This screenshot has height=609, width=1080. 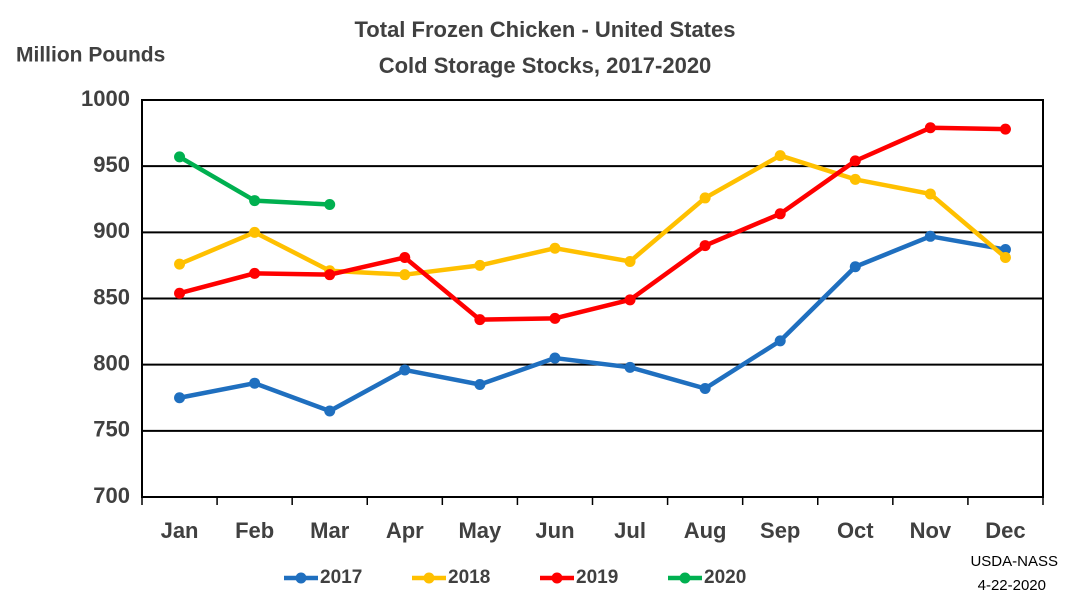 What do you see at coordinates (111, 495) in the screenshot?
I see `y-tick-label: 700` at bounding box center [111, 495].